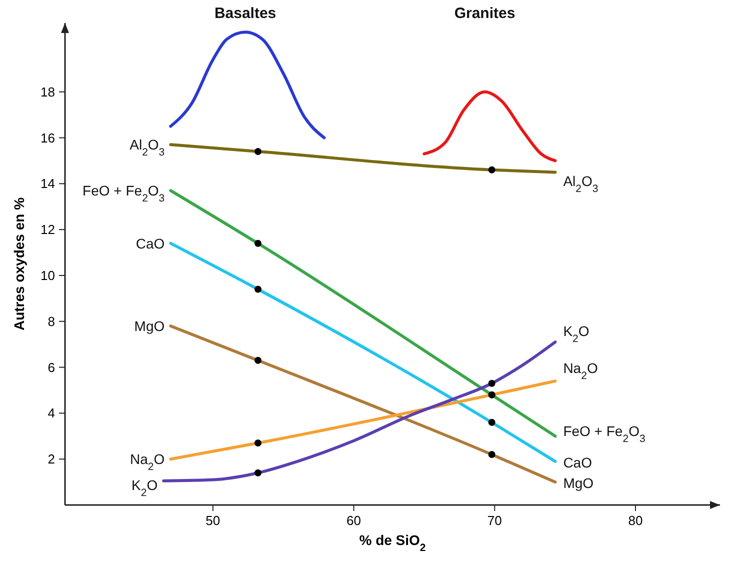 Image resolution: width=744 pixels, height=564 pixels. What do you see at coordinates (47, 138) in the screenshot?
I see `y-tick-label: 16` at bounding box center [47, 138].